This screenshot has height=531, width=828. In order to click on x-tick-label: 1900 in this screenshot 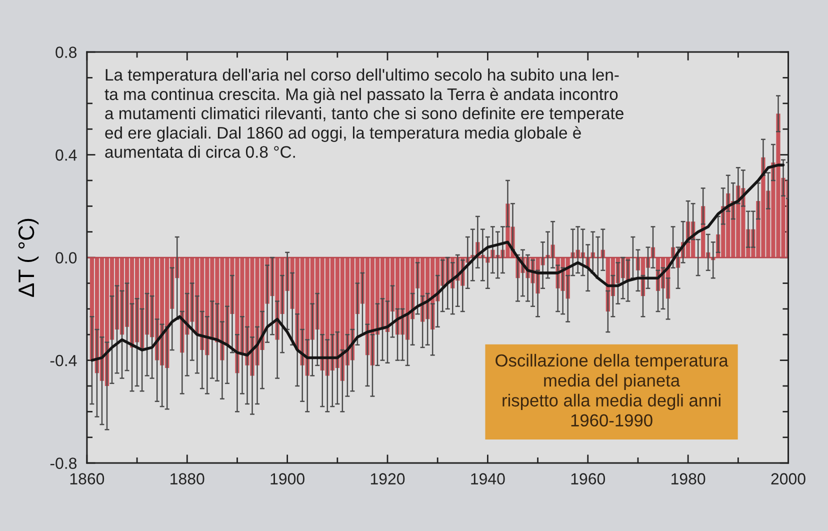, I will do `click(287, 478)`.